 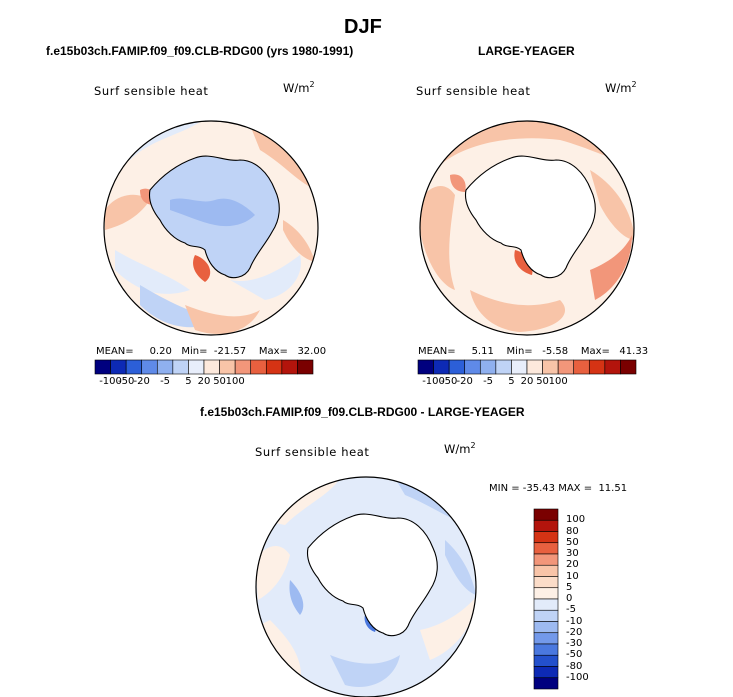 I want to click on panel3-colorbar-tick-label: 0, so click(x=569, y=598).